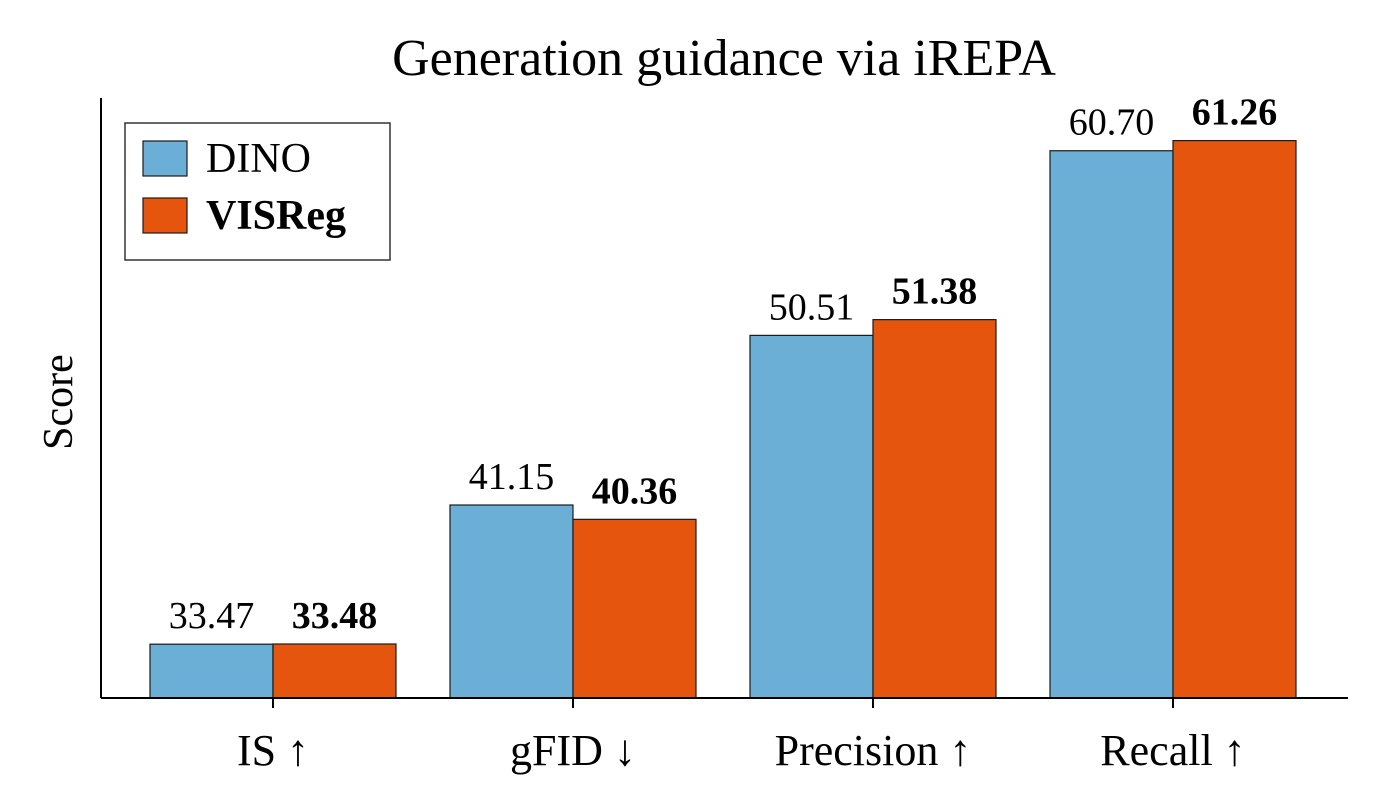 The image size is (1376, 807). I want to click on data-label-dino-0: 33.47, so click(212, 616).